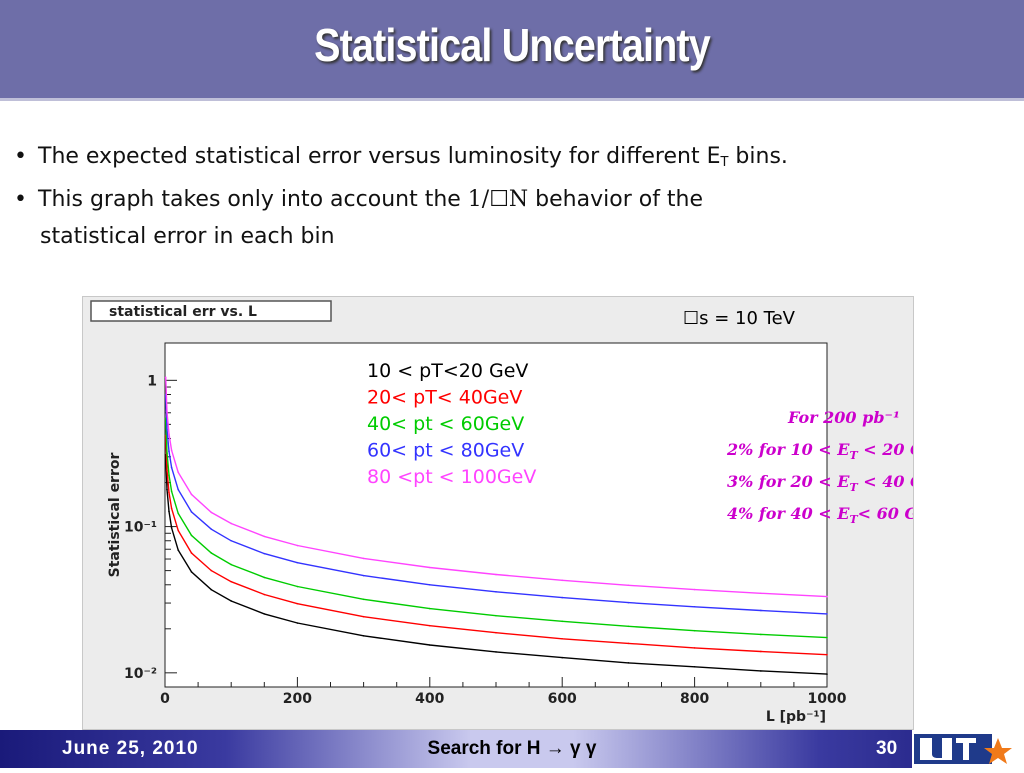 Image resolution: width=1024 pixels, height=773 pixels. What do you see at coordinates (445, 424) in the screenshot?
I see `legend-entry: 40< pt < 60GeV` at bounding box center [445, 424].